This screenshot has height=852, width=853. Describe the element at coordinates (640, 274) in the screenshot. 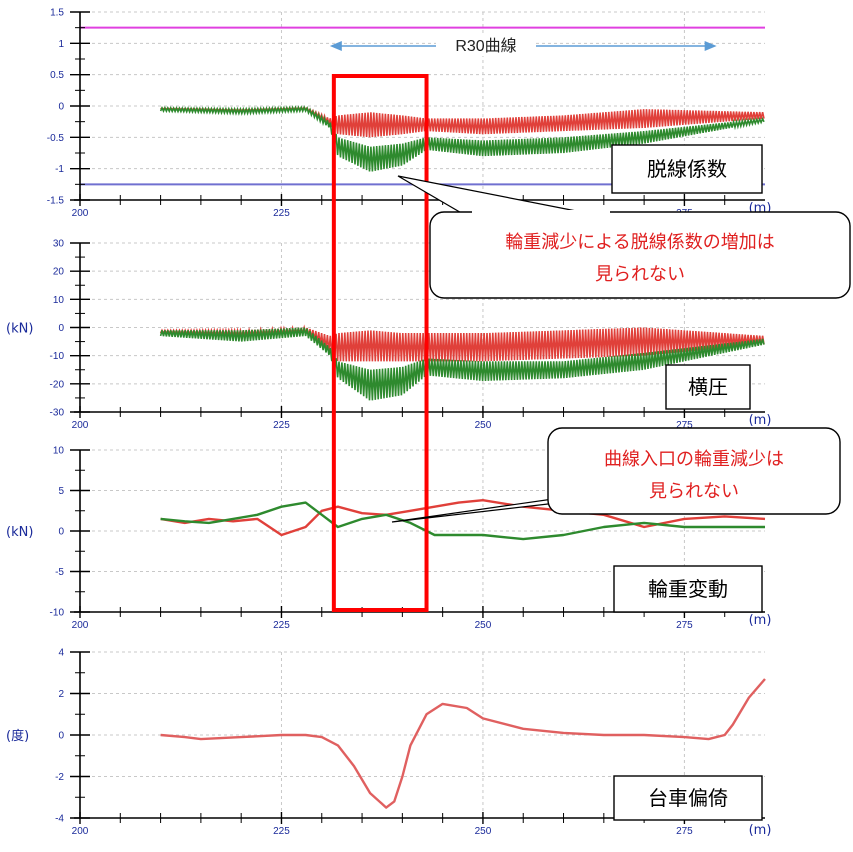

I see `callout-1-line-2: 見られない` at that location.